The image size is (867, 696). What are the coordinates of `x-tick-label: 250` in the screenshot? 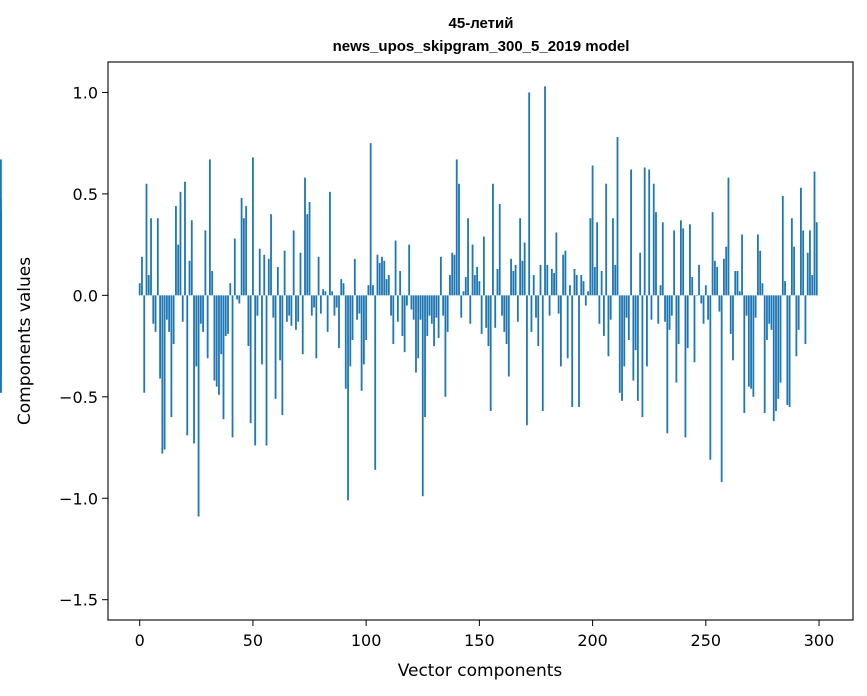 It's located at (706, 640).